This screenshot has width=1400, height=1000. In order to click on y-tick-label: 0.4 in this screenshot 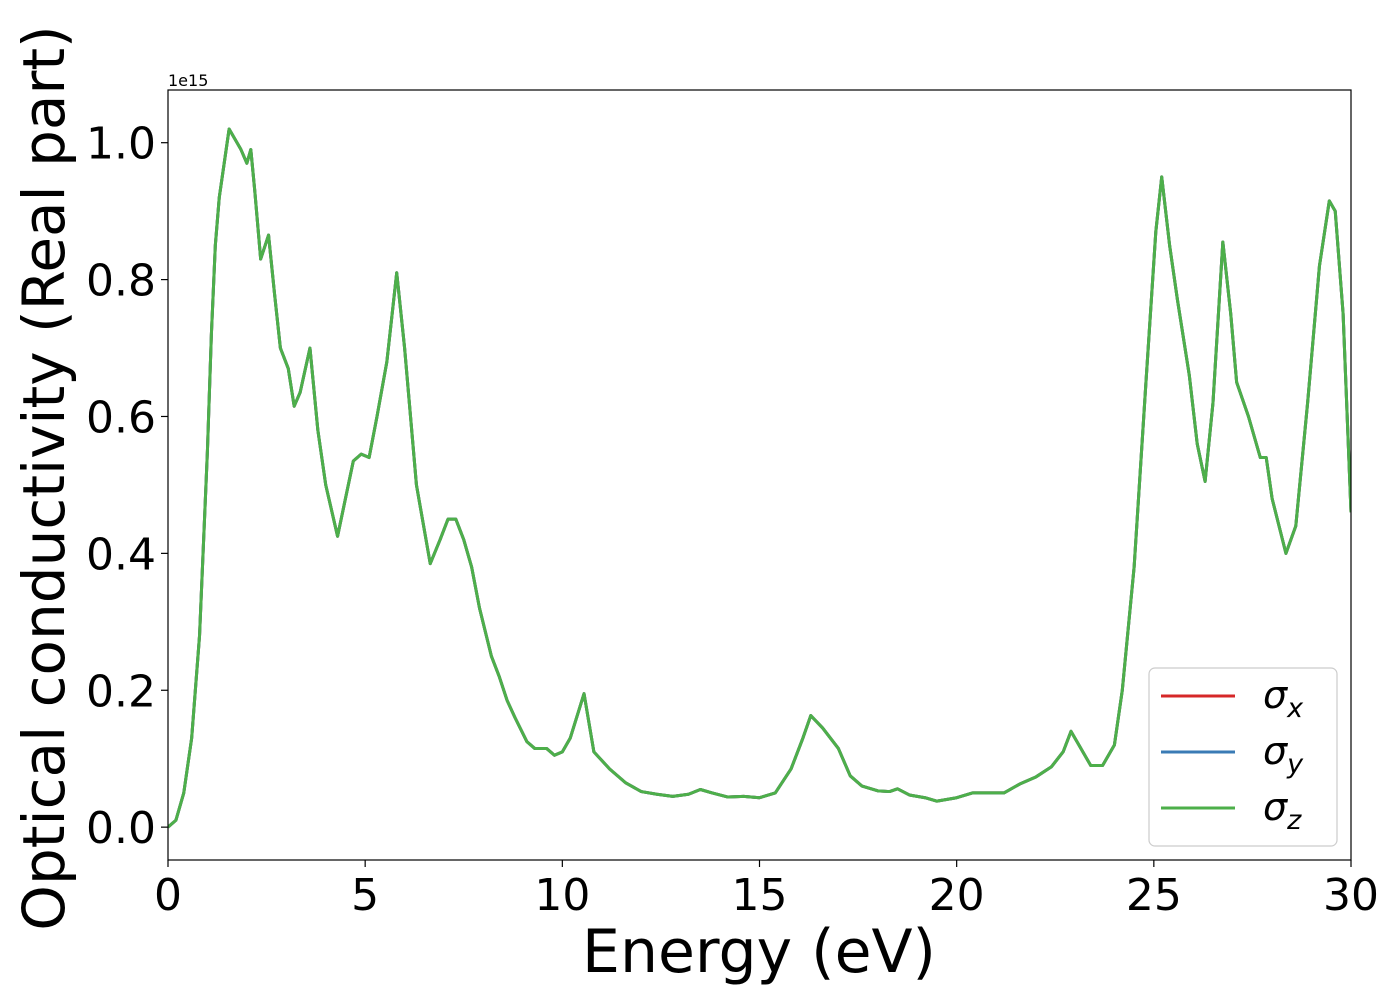, I will do `click(121, 554)`.